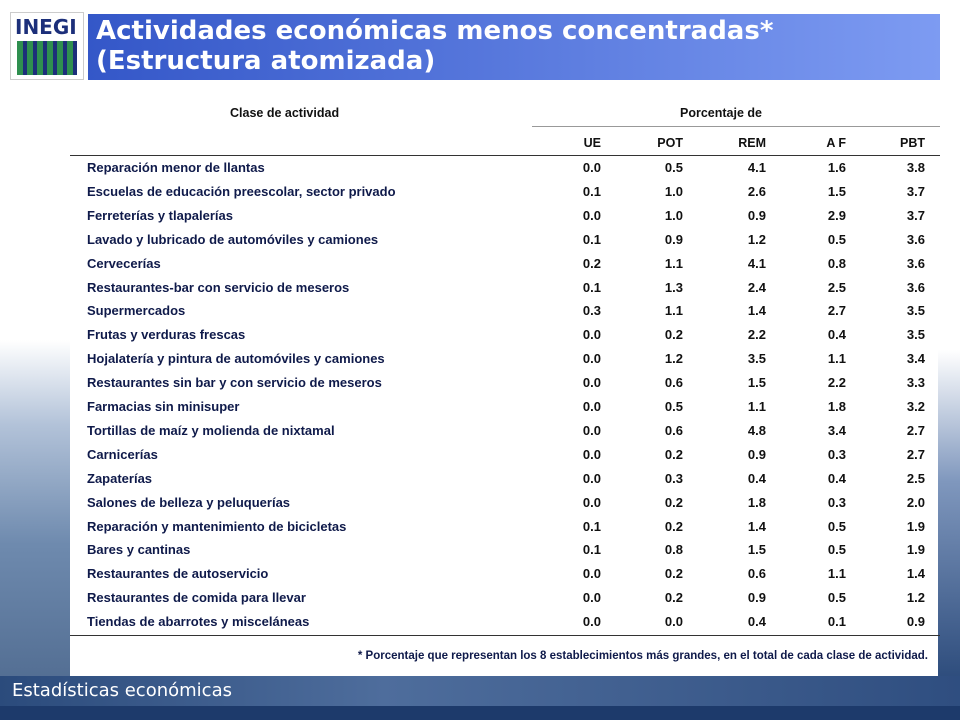 Image resolution: width=960 pixels, height=720 pixels. I want to click on cell-value: 3.2, so click(915, 406).